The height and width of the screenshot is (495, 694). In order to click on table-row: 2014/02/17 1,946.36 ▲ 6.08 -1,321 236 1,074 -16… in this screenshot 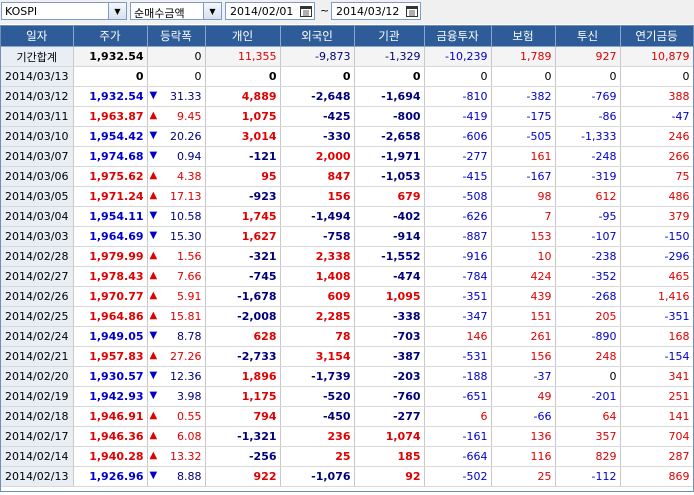, I will do `click(347, 436)`.